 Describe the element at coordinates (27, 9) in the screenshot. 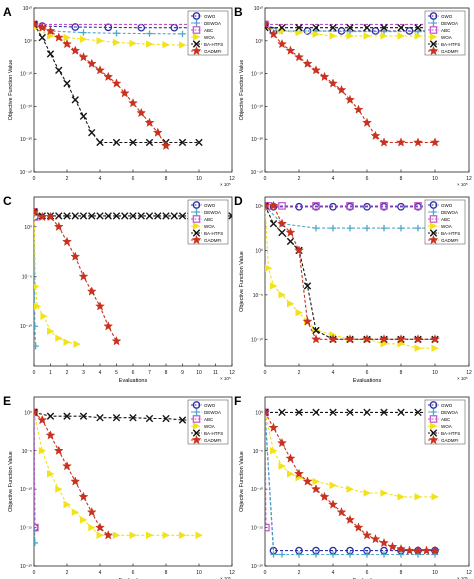

I see `y-tick-label: 10¹⁰` at that location.